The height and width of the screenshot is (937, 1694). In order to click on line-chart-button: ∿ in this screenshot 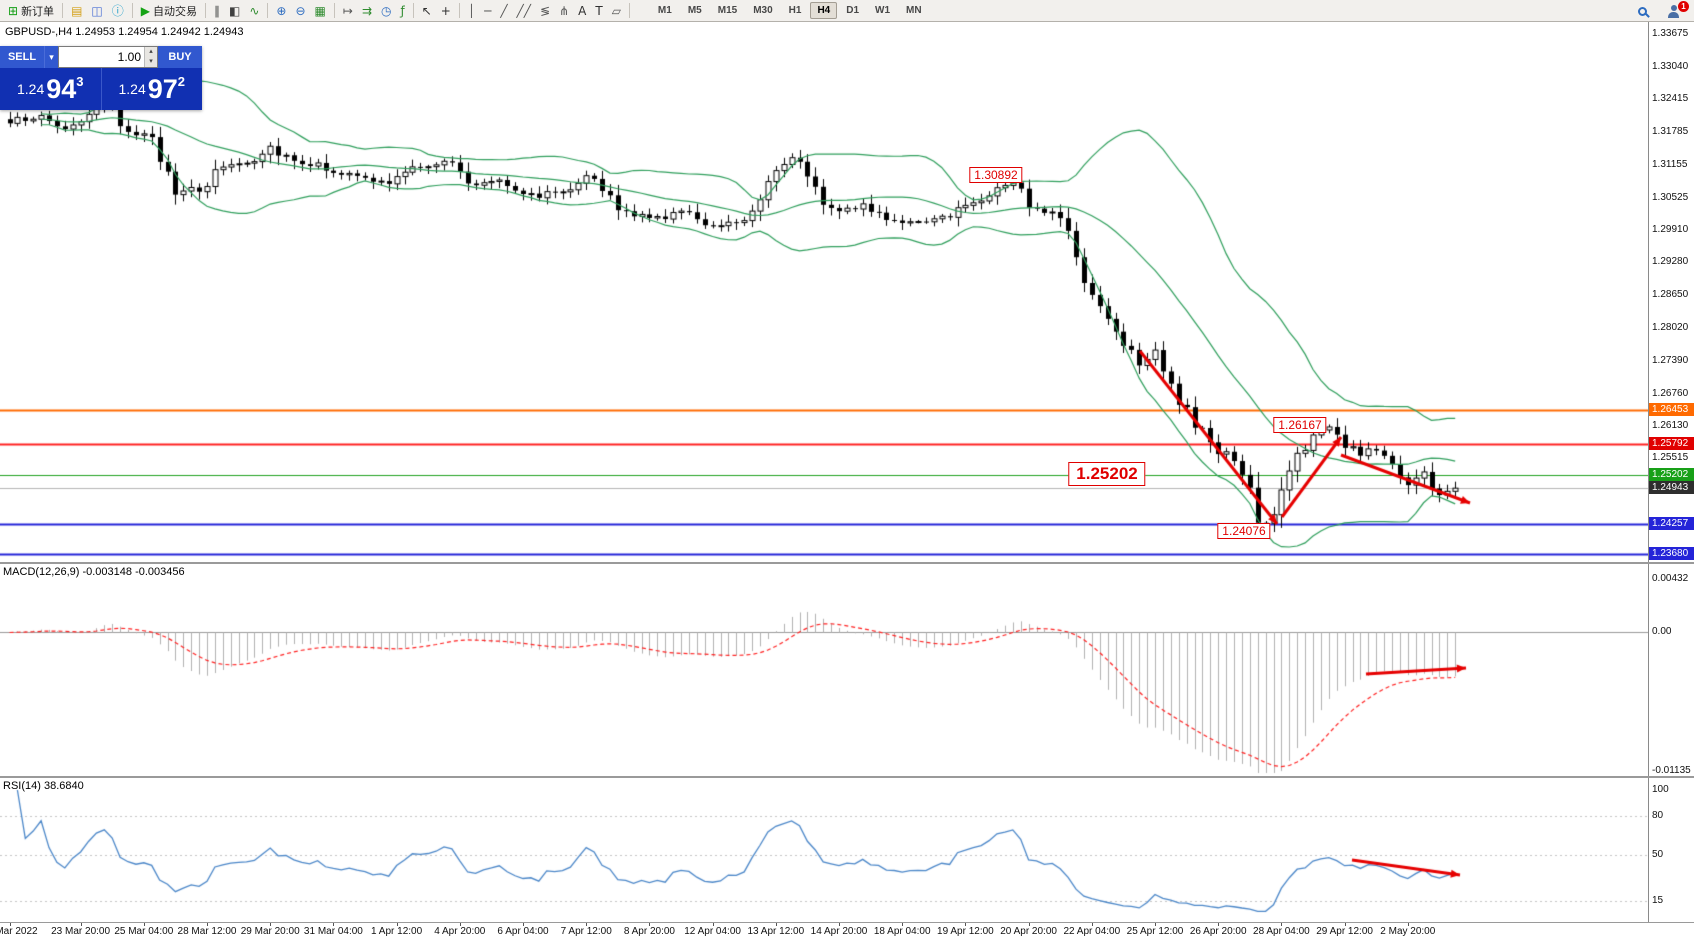, I will do `click(254, 11)`.